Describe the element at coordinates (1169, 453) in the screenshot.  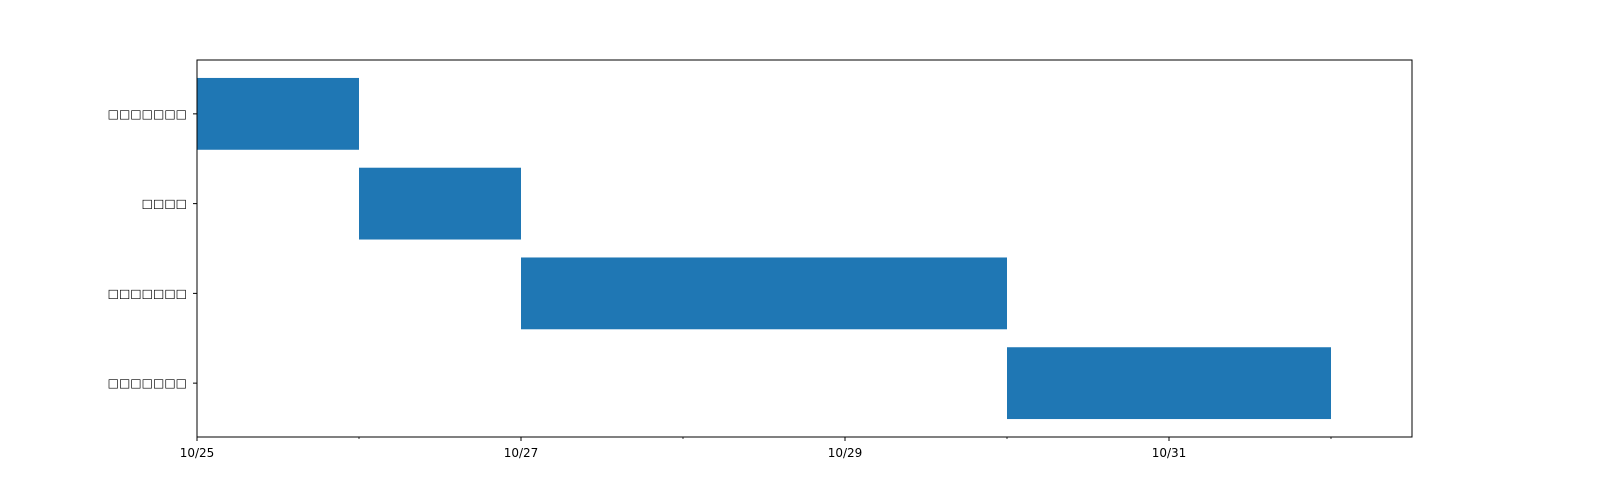
I see `x-tick-label: 10/31` at that location.